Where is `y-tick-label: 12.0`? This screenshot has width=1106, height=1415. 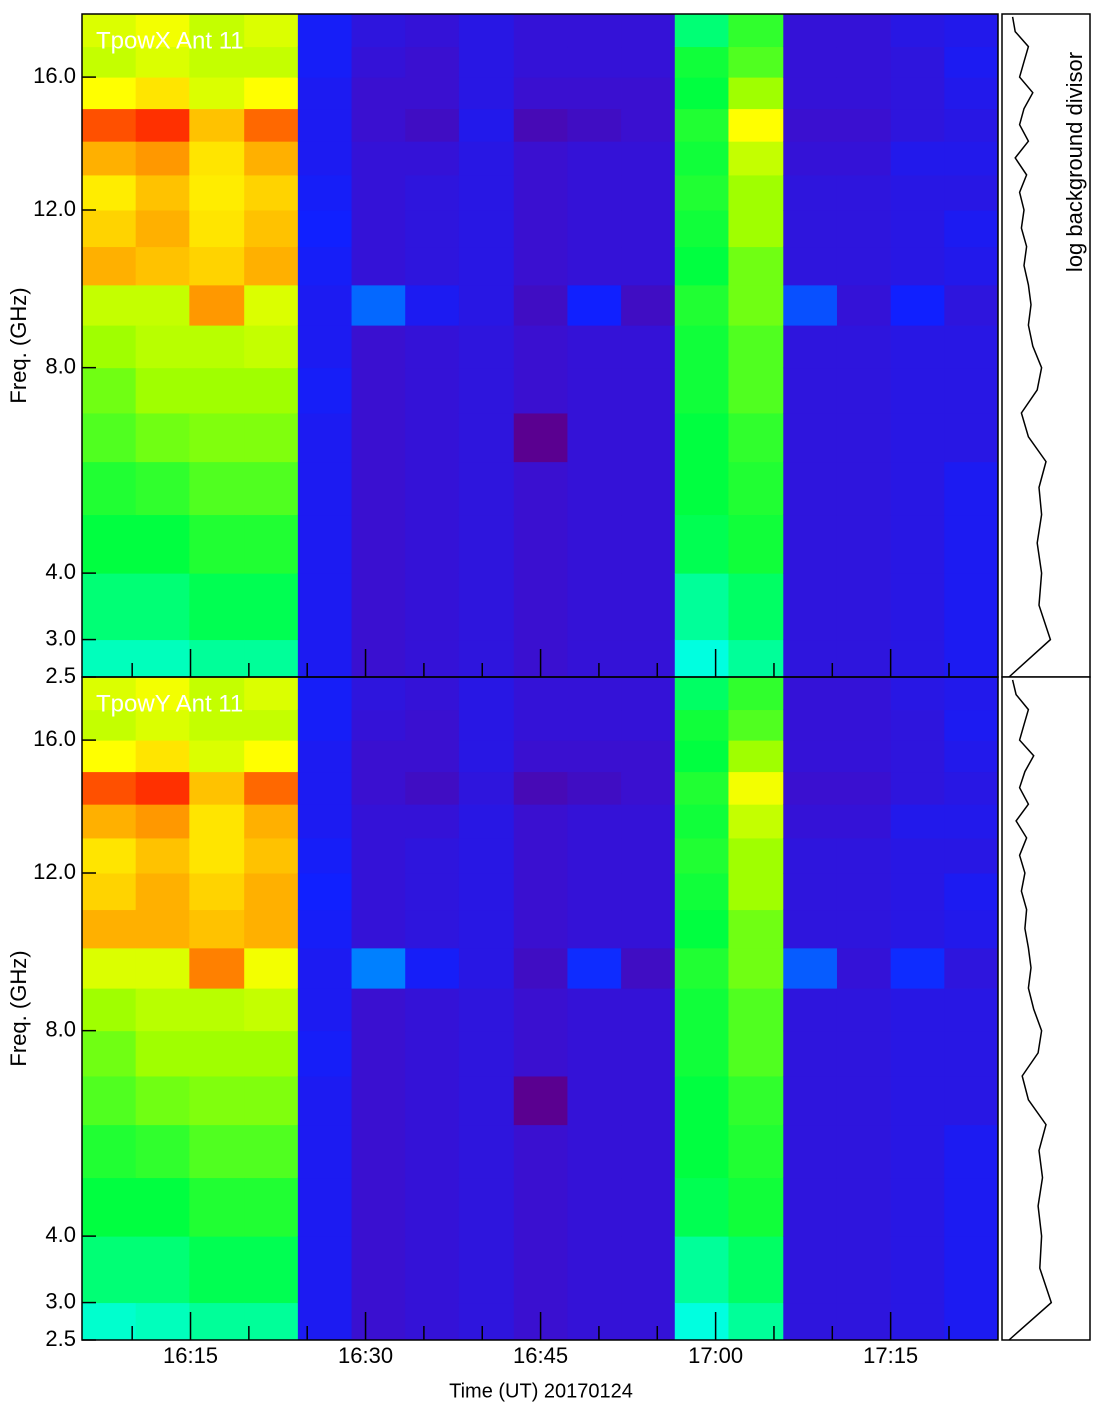 y-tick-label: 12.0 is located at coordinates (54, 208).